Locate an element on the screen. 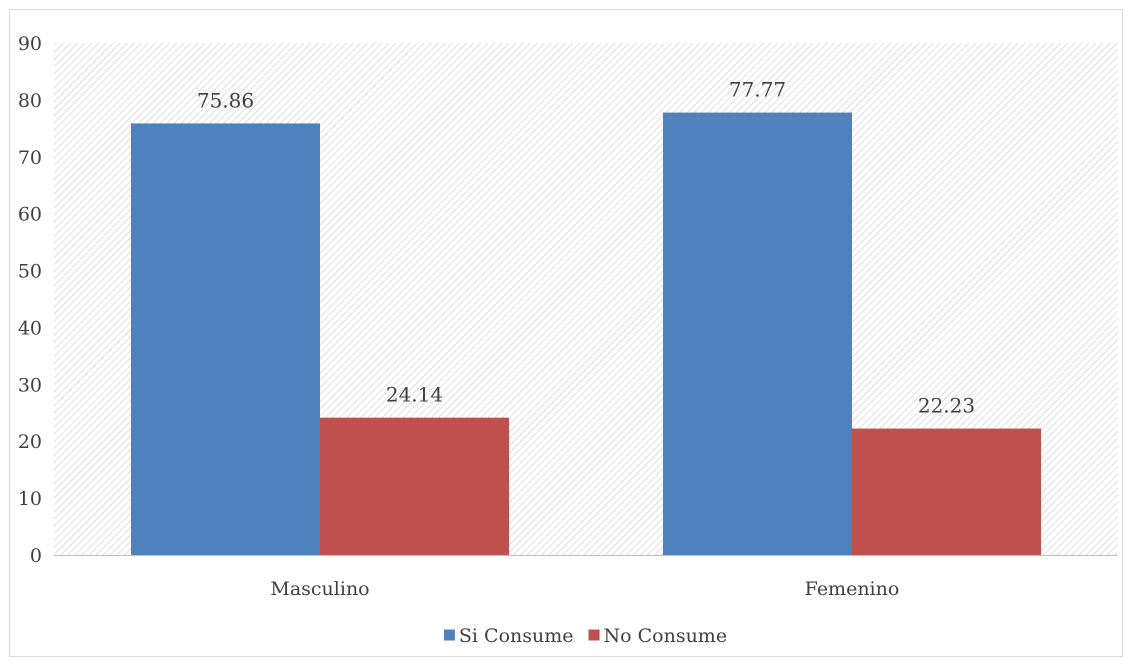 Image resolution: width=1132 pixels, height=666 pixels. data-label: 22.23 is located at coordinates (946, 406).